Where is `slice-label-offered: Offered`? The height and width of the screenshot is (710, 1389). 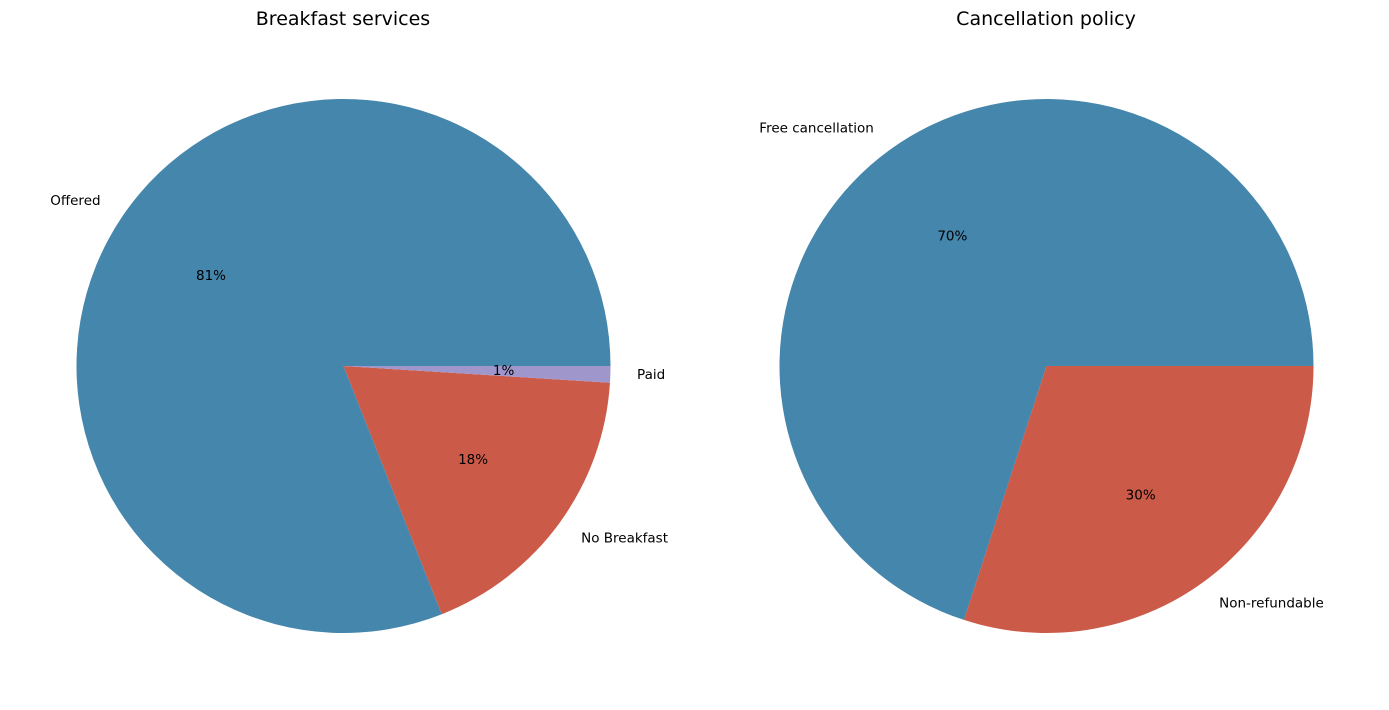 slice-label-offered: Offered is located at coordinates (75, 201).